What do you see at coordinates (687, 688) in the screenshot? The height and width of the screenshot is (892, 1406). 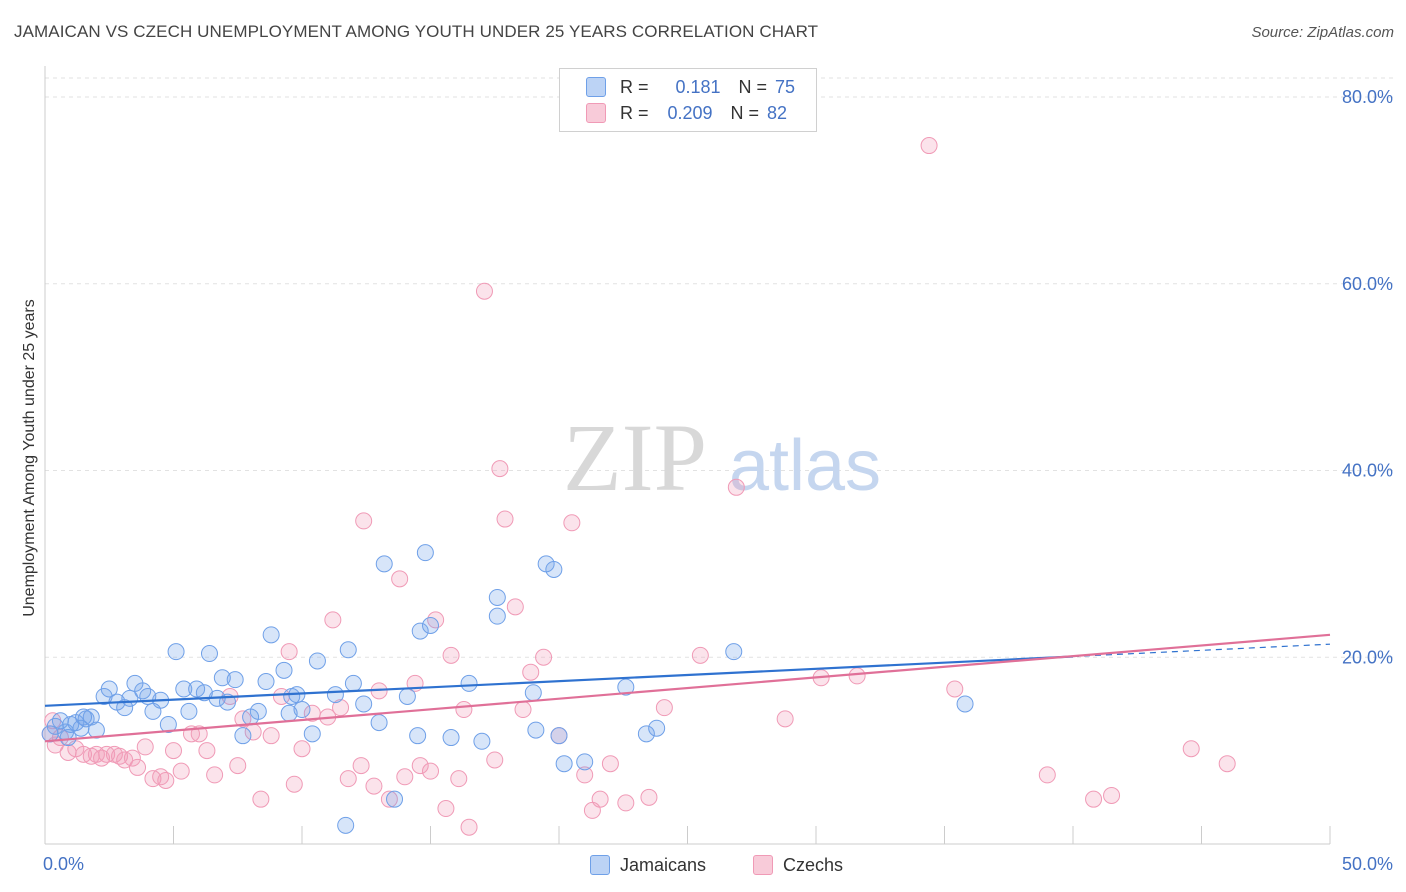 I see `trend-lines` at bounding box center [687, 688].